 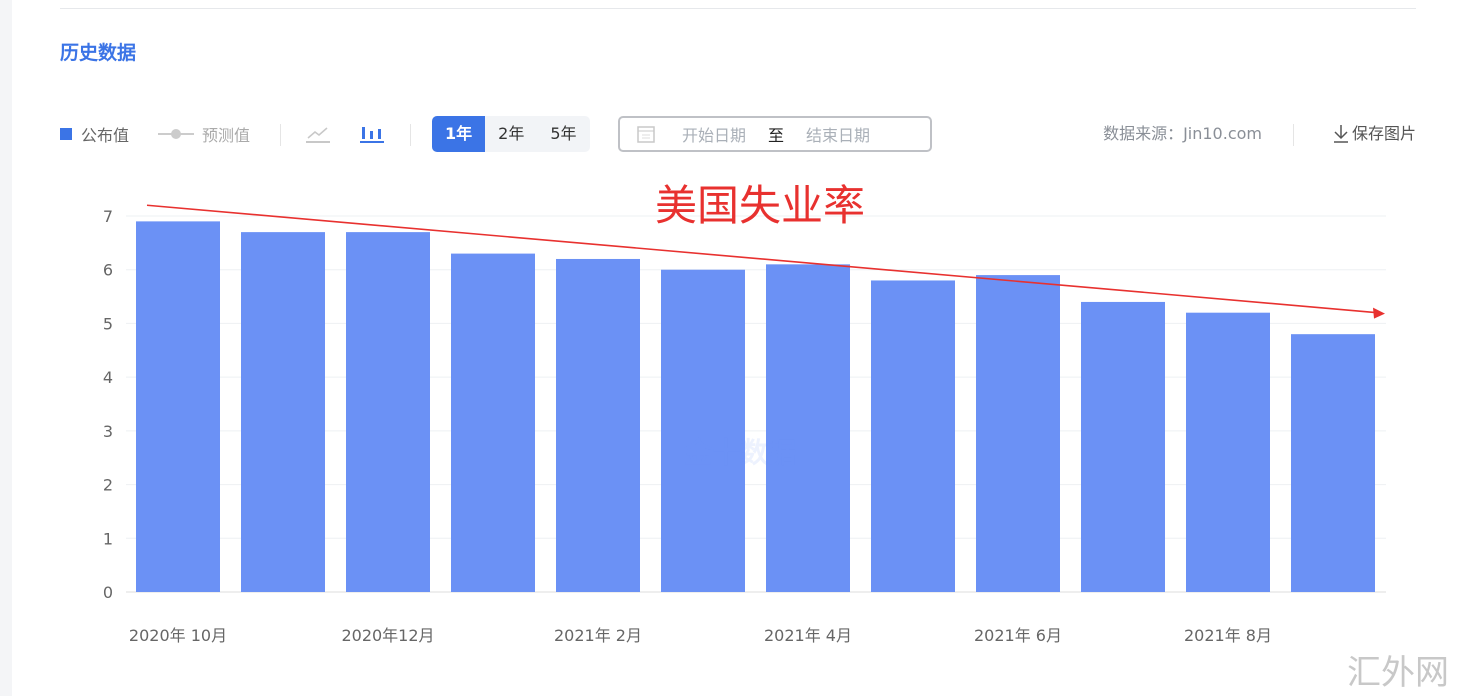 What do you see at coordinates (1398, 673) in the screenshot?
I see `site-watermark: 汇外网` at bounding box center [1398, 673].